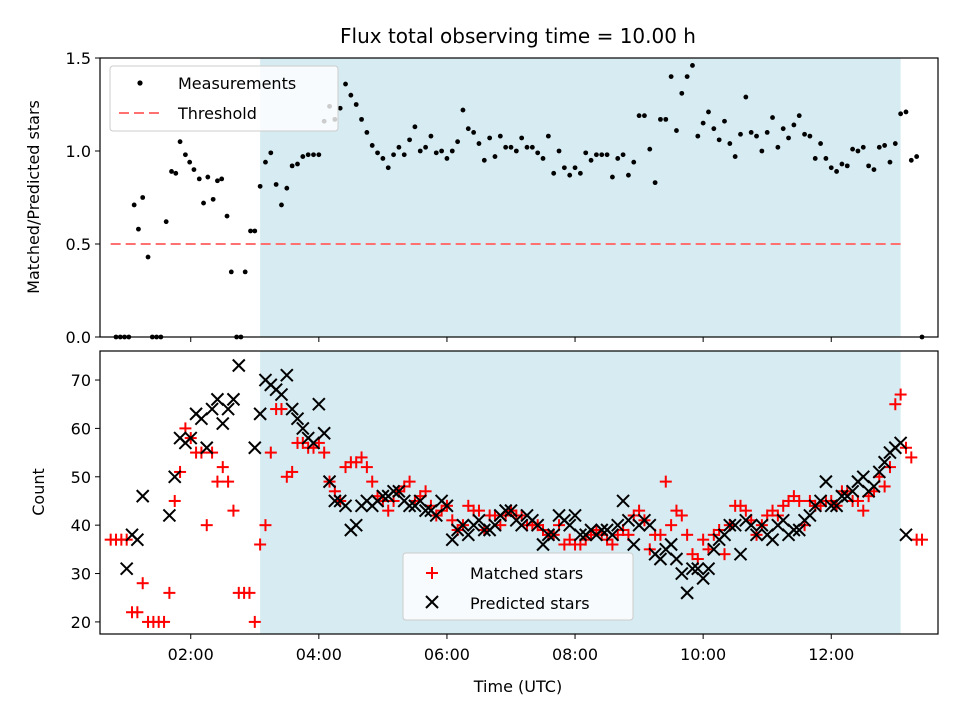  What do you see at coordinates (224, 98) in the screenshot?
I see `top-legend: Measurements Threshold` at bounding box center [224, 98].